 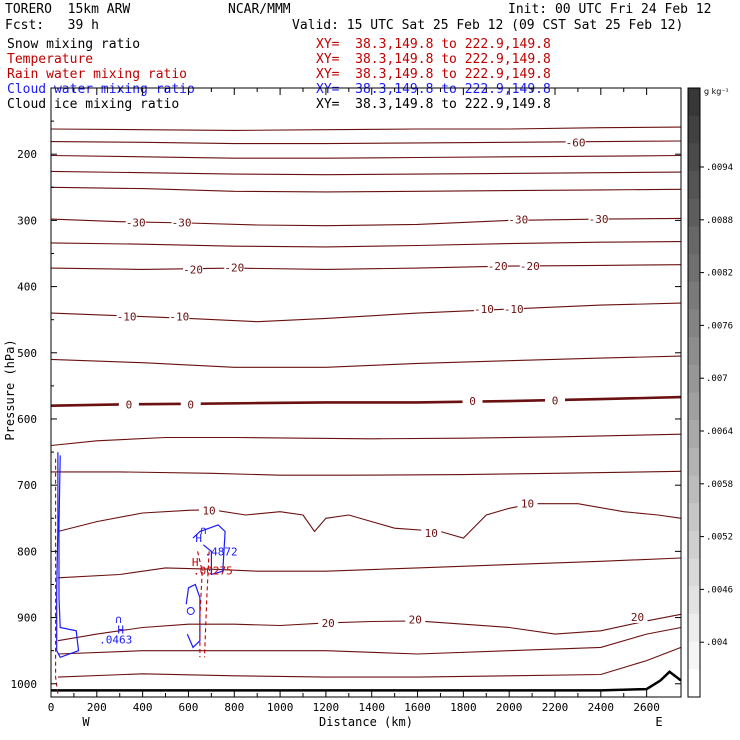 What do you see at coordinates (101, 89) in the screenshot?
I see `field-label-cloudwater: Cloud water mixing ratio` at bounding box center [101, 89].